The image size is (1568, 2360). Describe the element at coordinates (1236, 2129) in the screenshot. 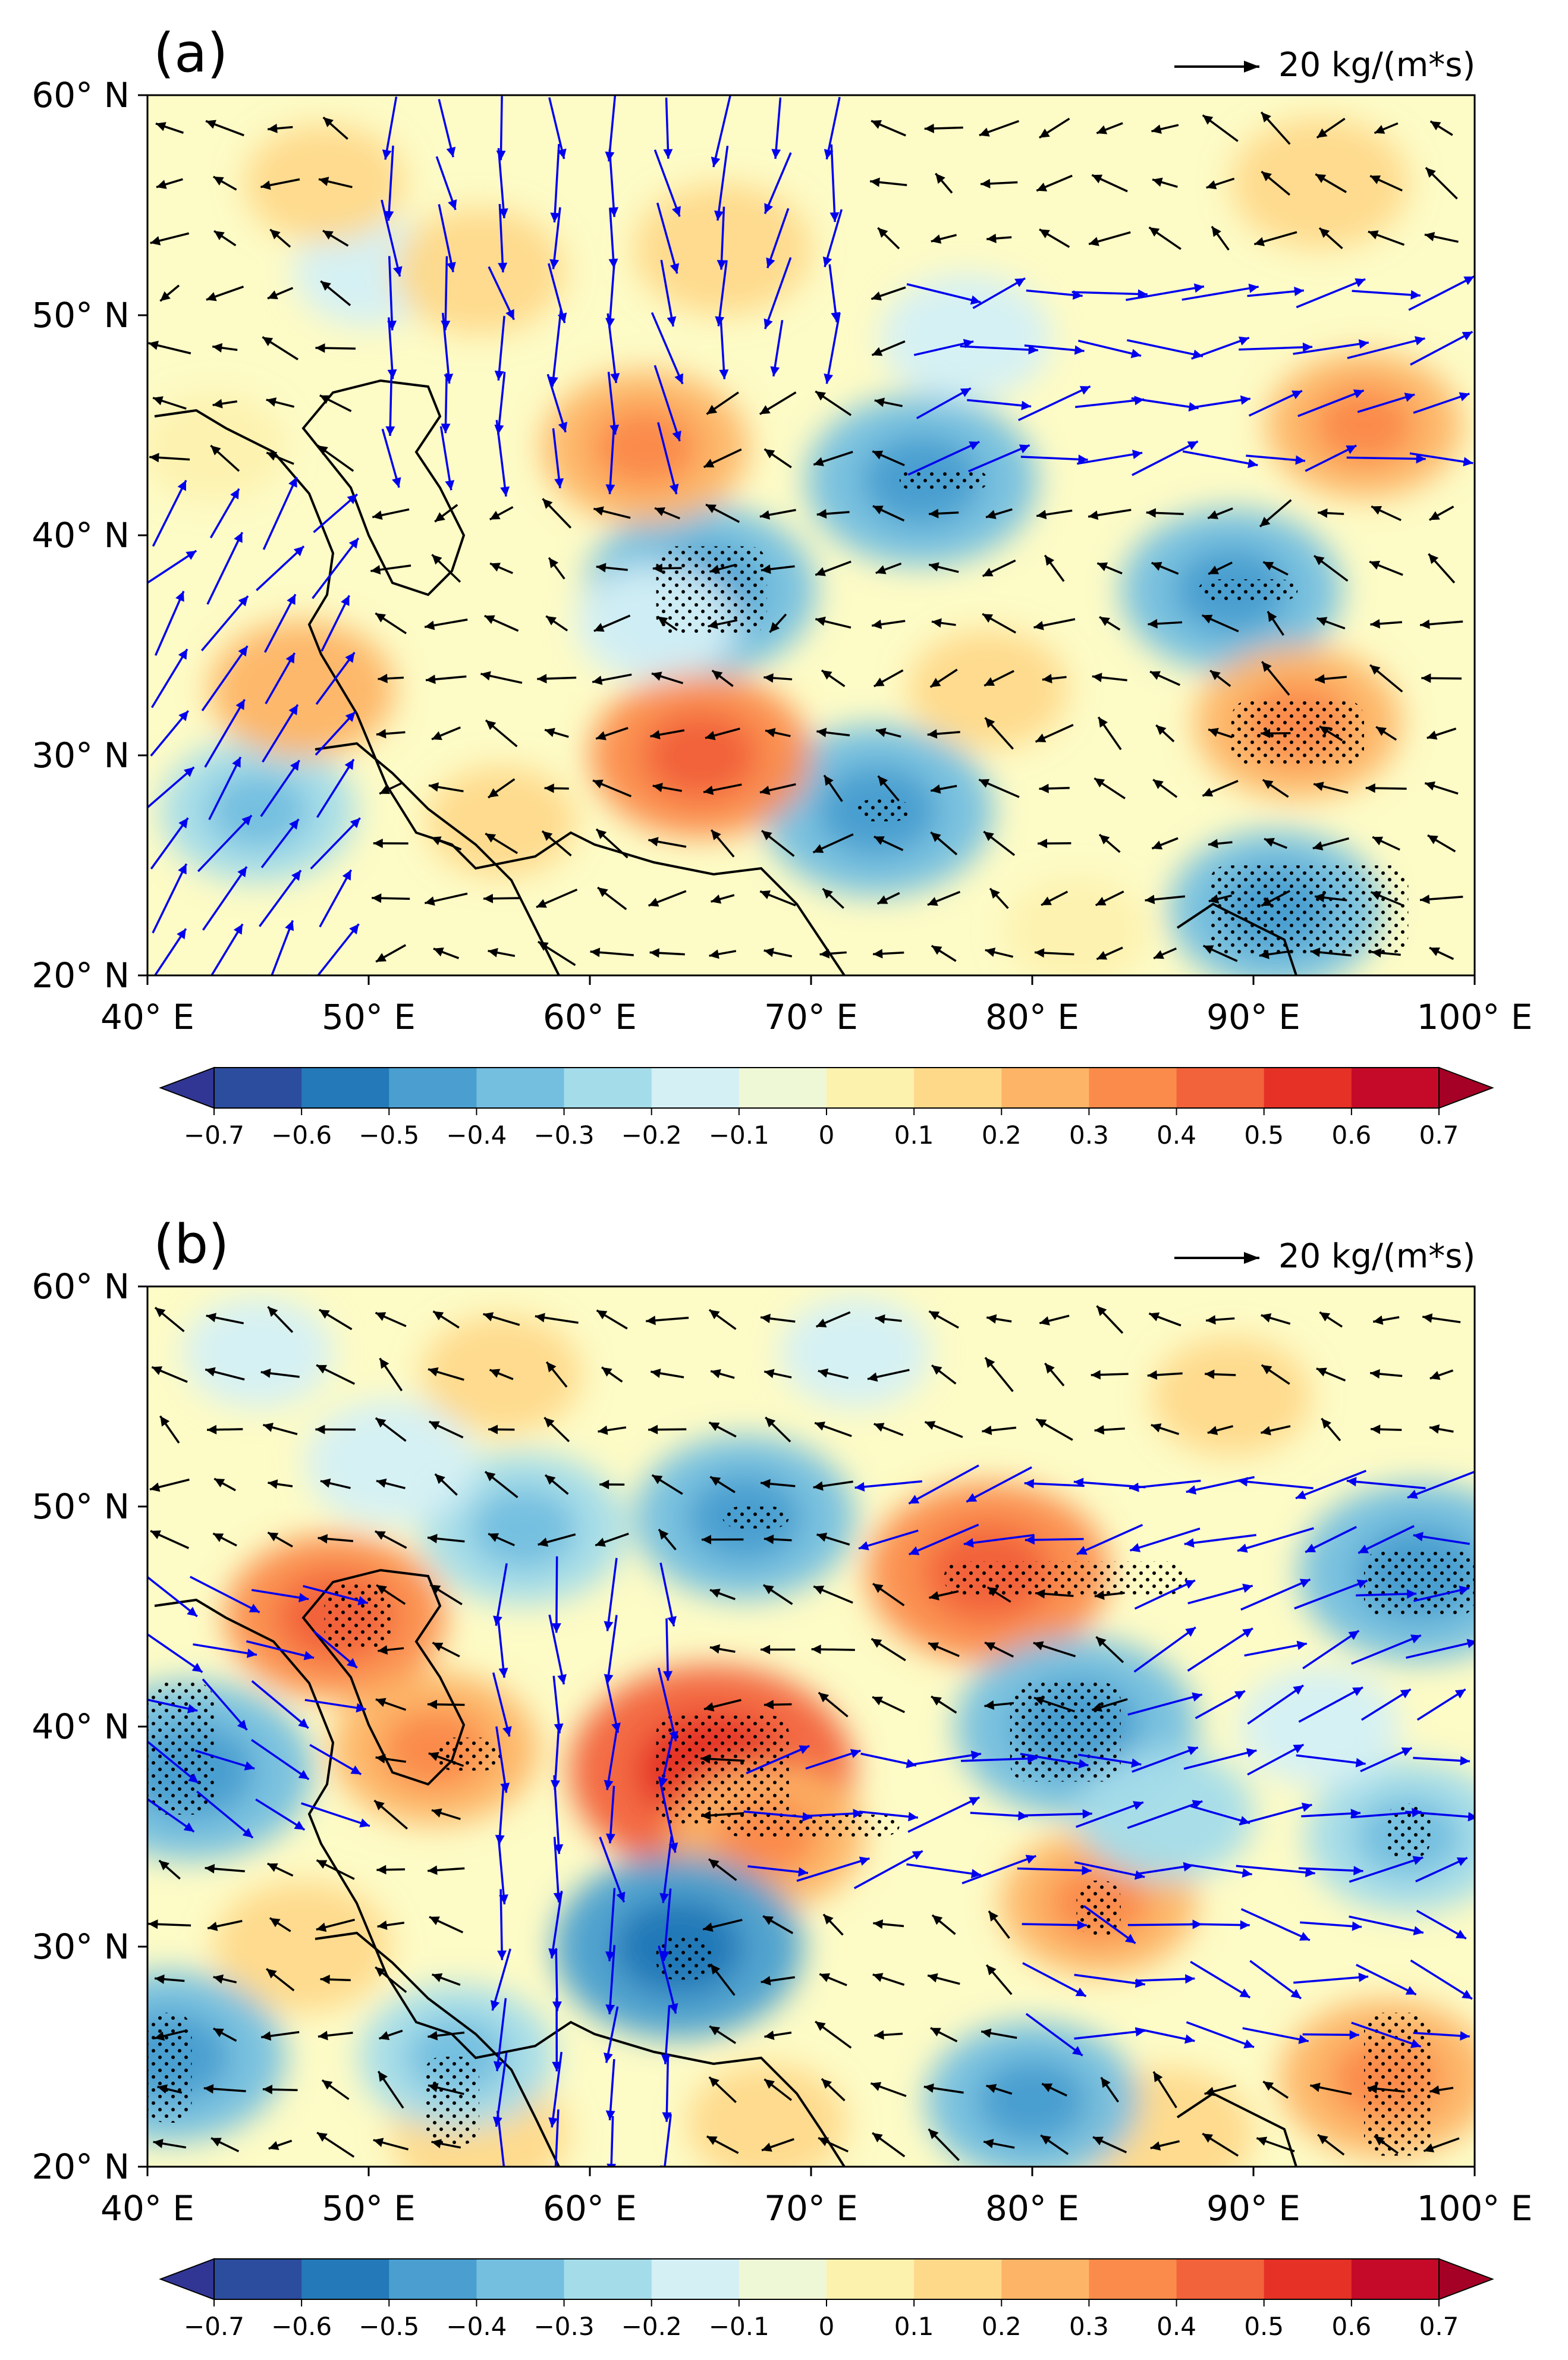

I see `bay-coast-b` at that location.